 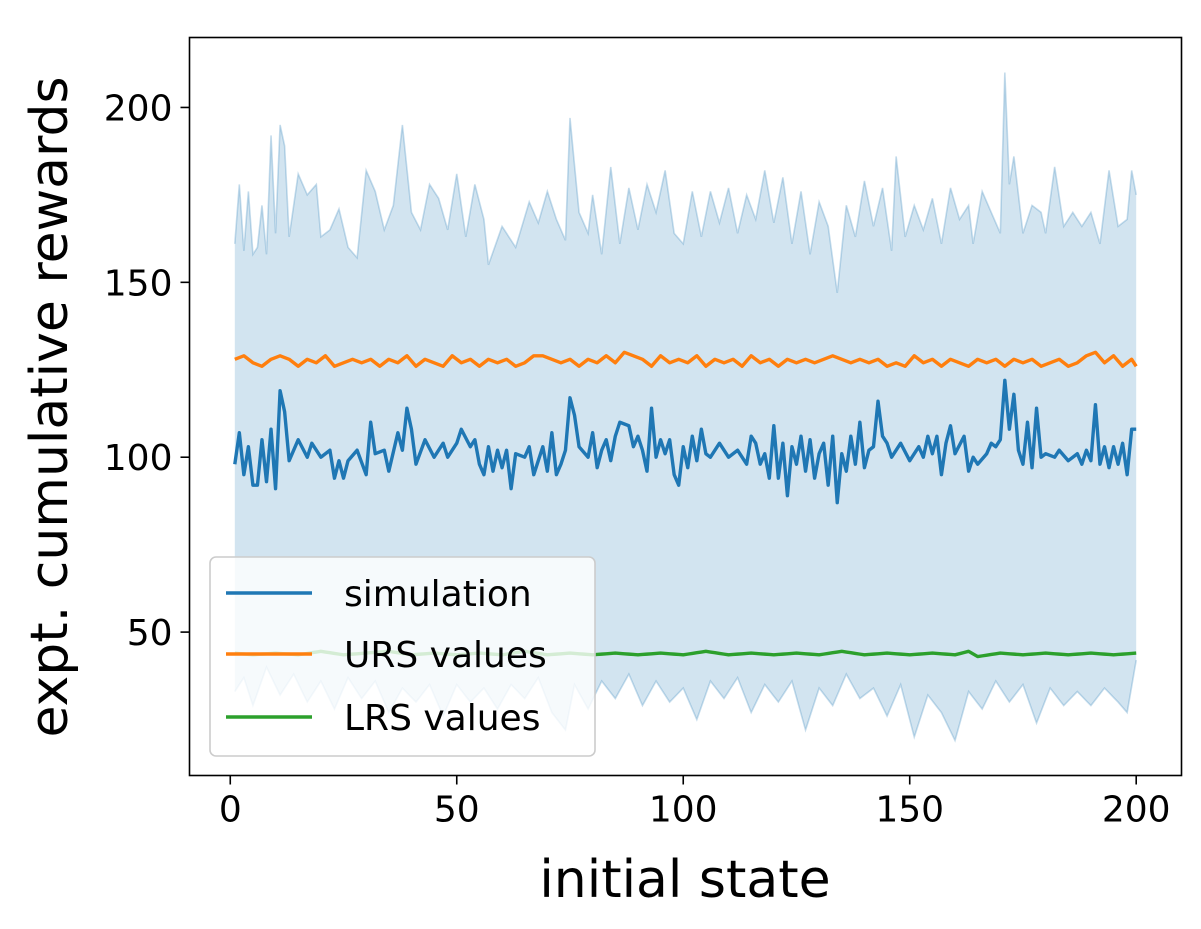 I want to click on legend-label-simulation: simulation, so click(x=438, y=594).